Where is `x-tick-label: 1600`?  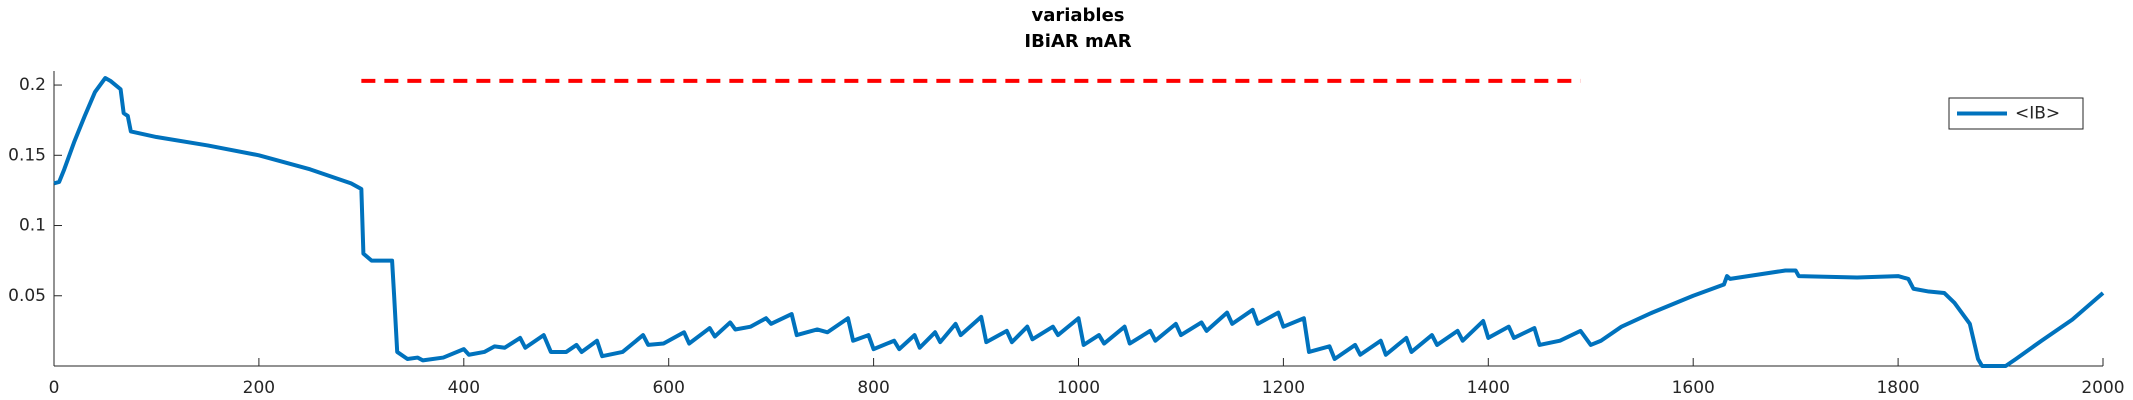 x-tick-label: 1600 is located at coordinates (1693, 388).